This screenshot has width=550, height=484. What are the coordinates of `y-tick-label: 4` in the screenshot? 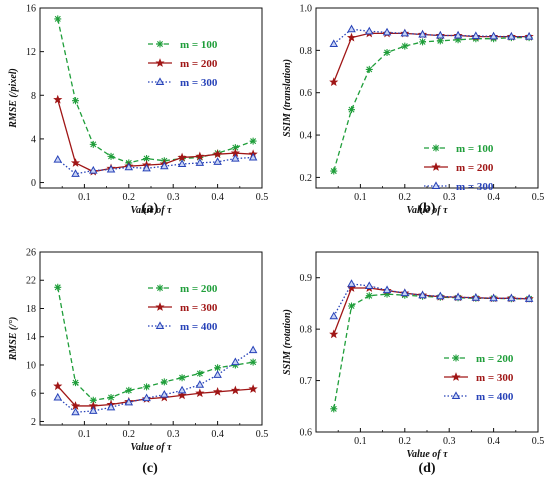 It's located at (33, 139).